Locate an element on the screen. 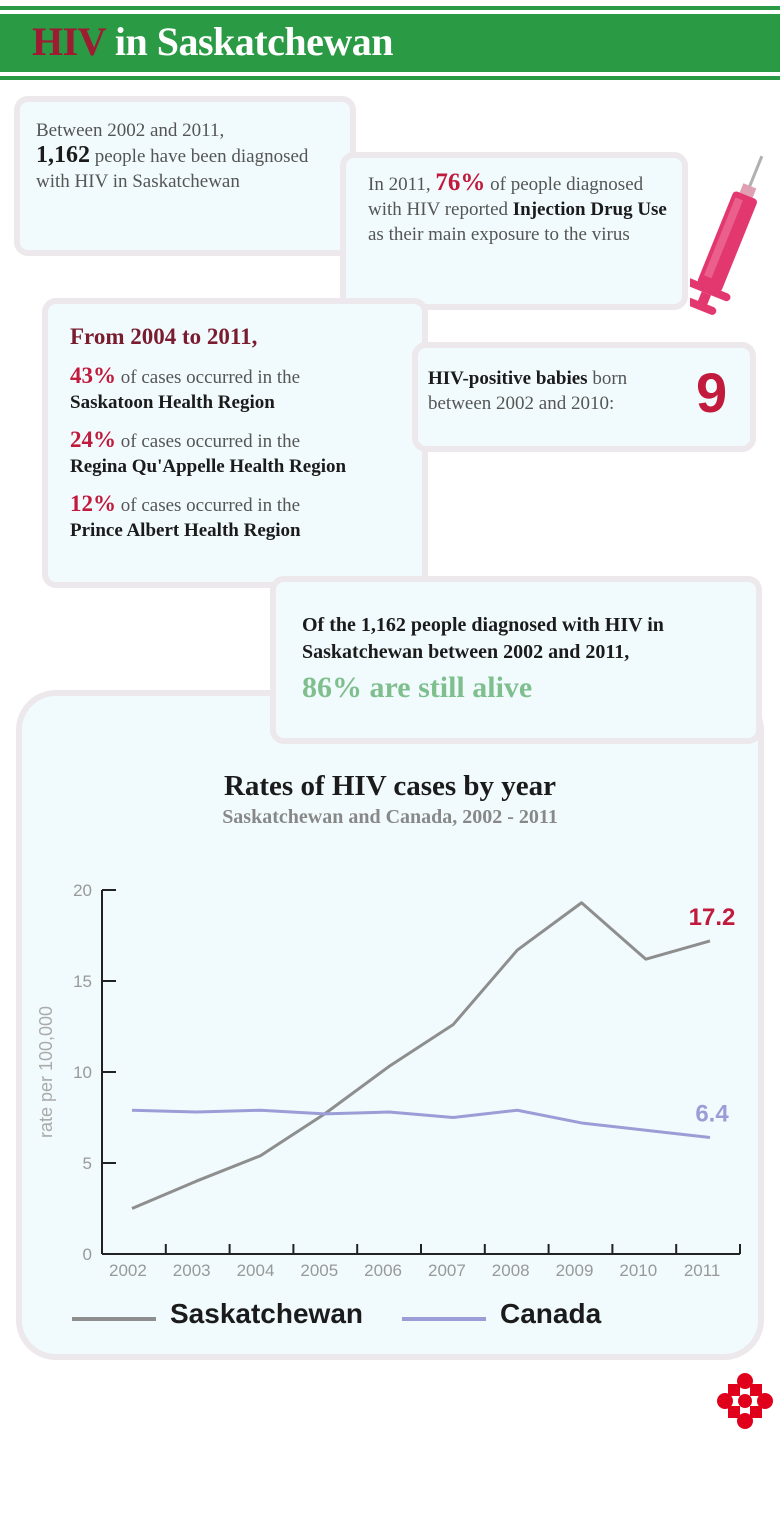 The height and width of the screenshot is (1526, 780). stat-box-babies is located at coordinates (584, 397).